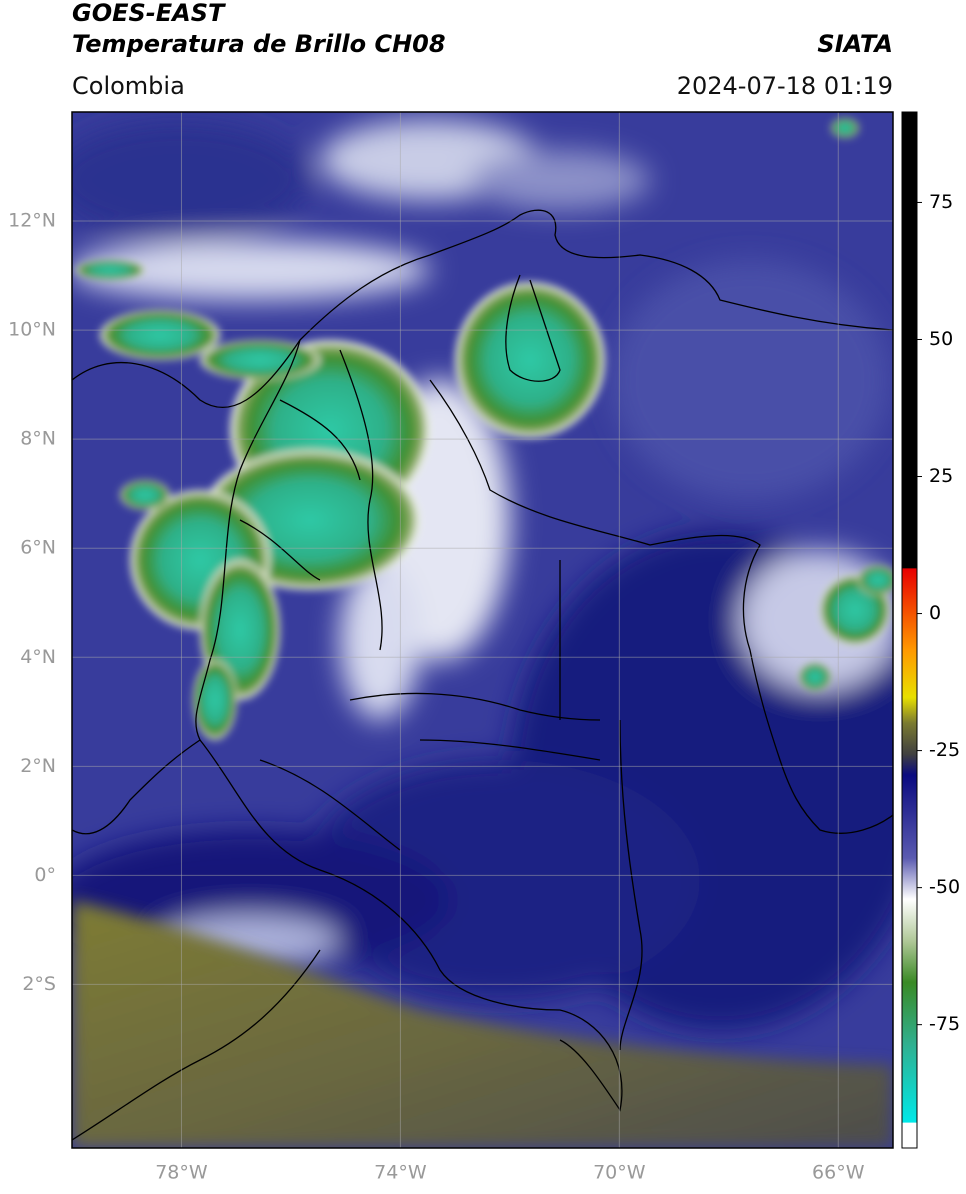 Image resolution: width=966 pixels, height=1194 pixels. What do you see at coordinates (909, 630) in the screenshot?
I see `colorbar` at bounding box center [909, 630].